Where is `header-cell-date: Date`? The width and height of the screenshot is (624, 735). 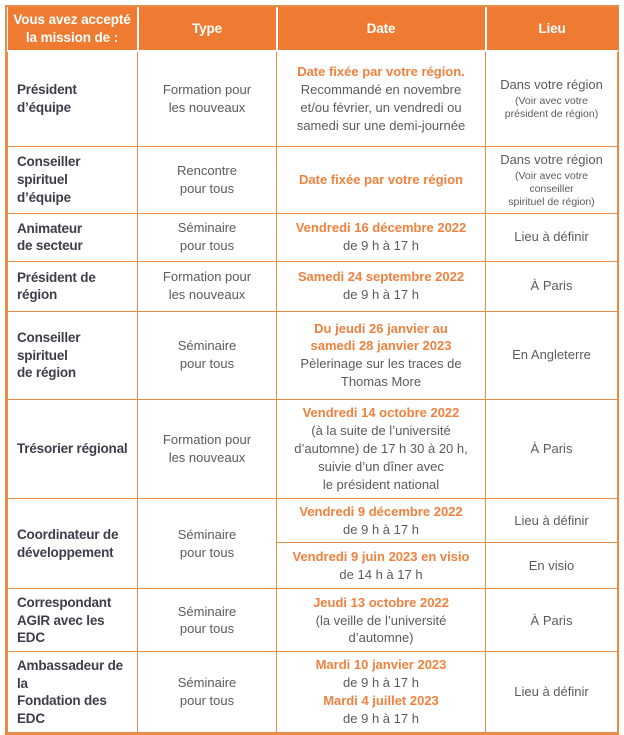
header-cell-date: Date is located at coordinates (381, 30).